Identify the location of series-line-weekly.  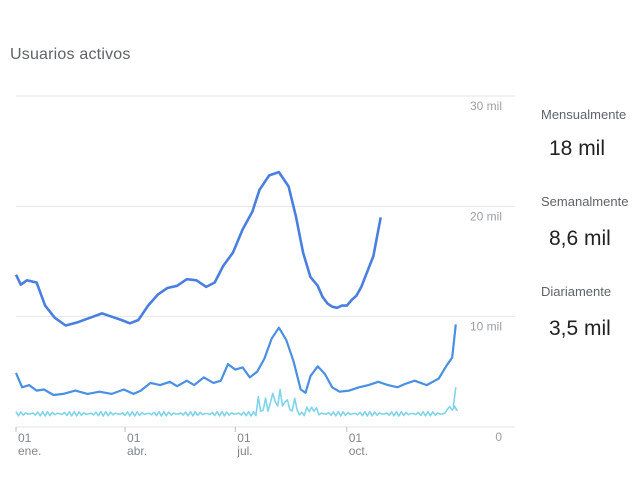
(235, 360).